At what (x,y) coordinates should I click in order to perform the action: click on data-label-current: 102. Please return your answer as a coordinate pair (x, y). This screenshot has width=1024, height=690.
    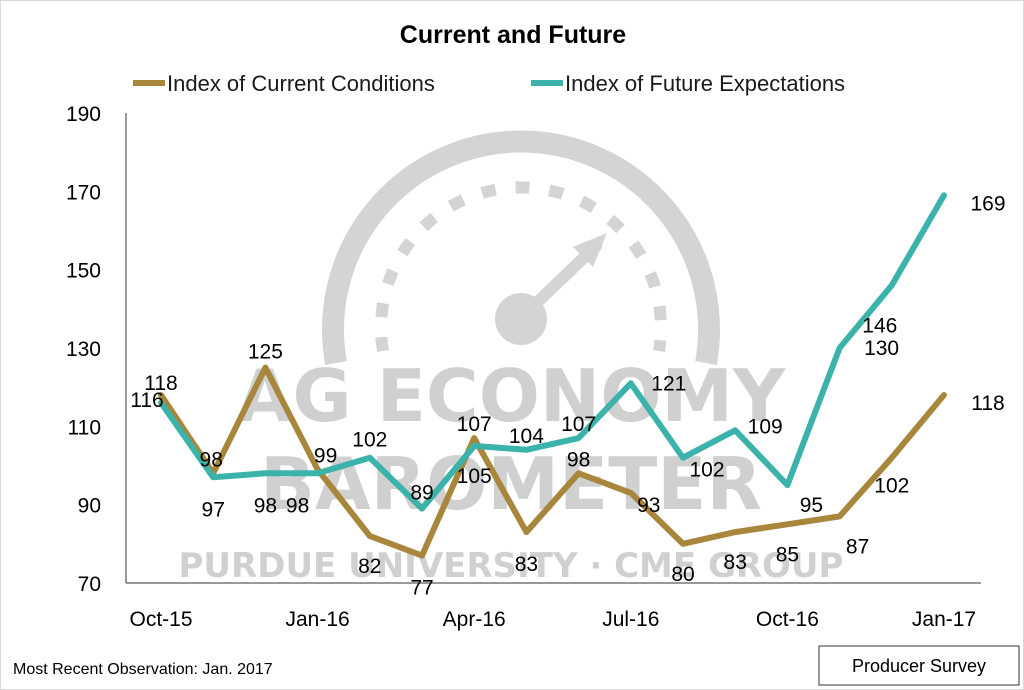
    Looking at the image, I should click on (891, 486).